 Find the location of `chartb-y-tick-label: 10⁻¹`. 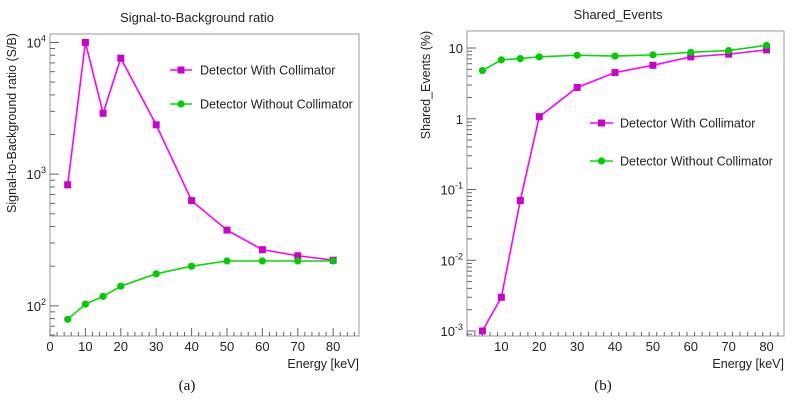

chartb-y-tick-label: 10⁻¹ is located at coordinates (452, 189).